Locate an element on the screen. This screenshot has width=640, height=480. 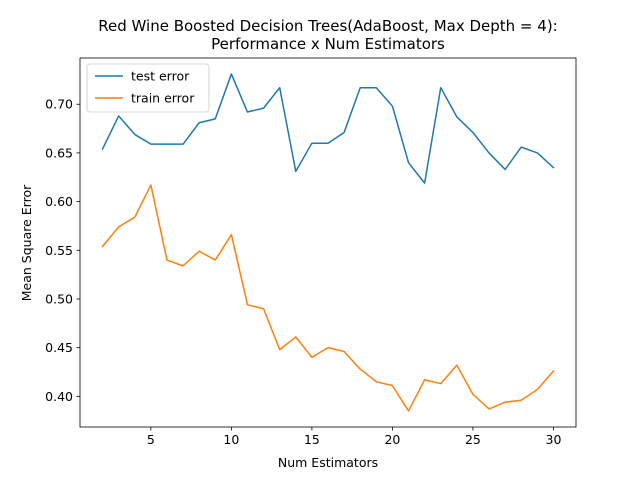
y-tick-label: 0.55 is located at coordinates (59, 250).